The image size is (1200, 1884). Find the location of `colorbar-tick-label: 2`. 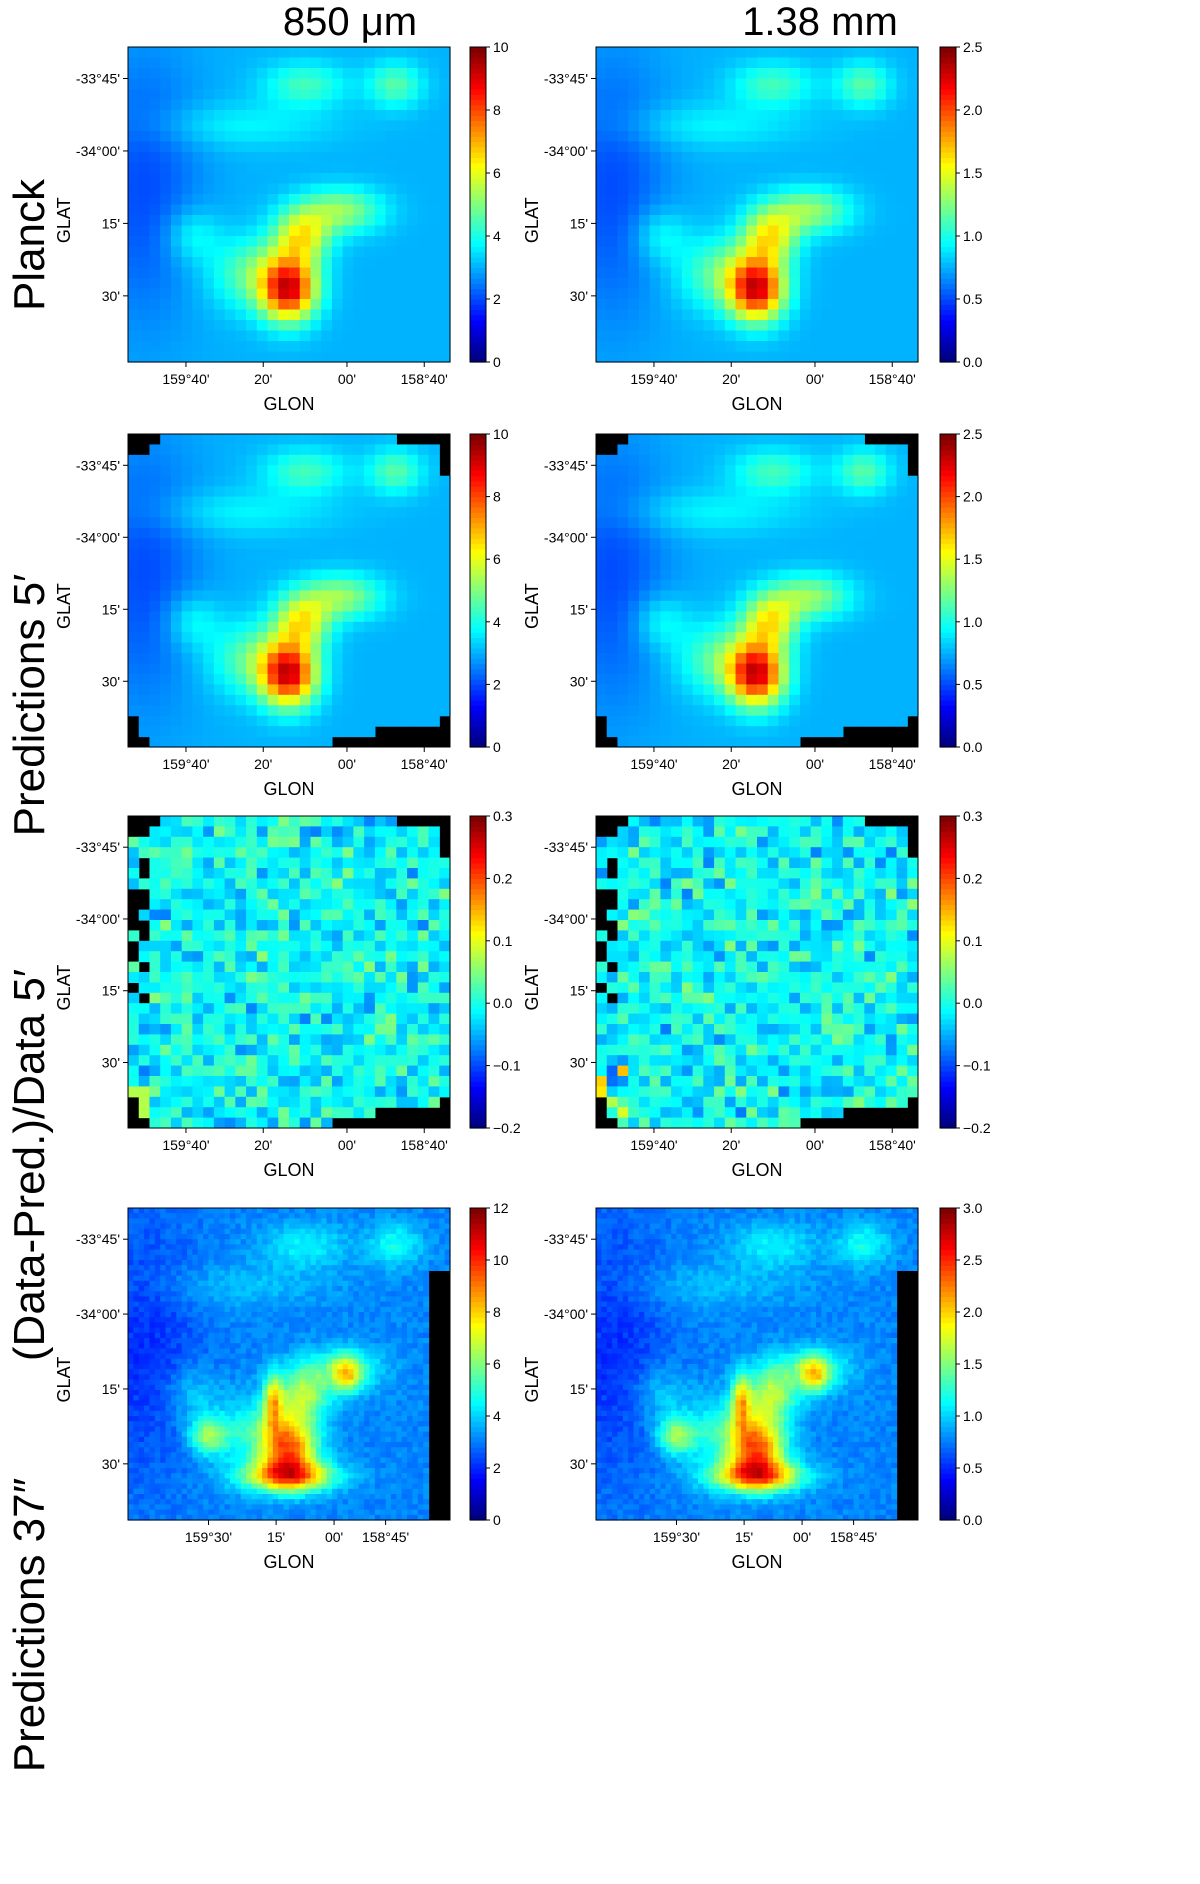

colorbar-tick-label: 2 is located at coordinates (497, 684).